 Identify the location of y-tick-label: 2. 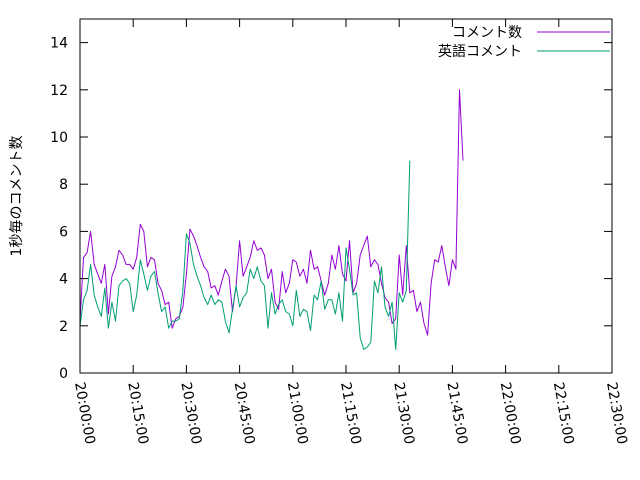
(63, 327).